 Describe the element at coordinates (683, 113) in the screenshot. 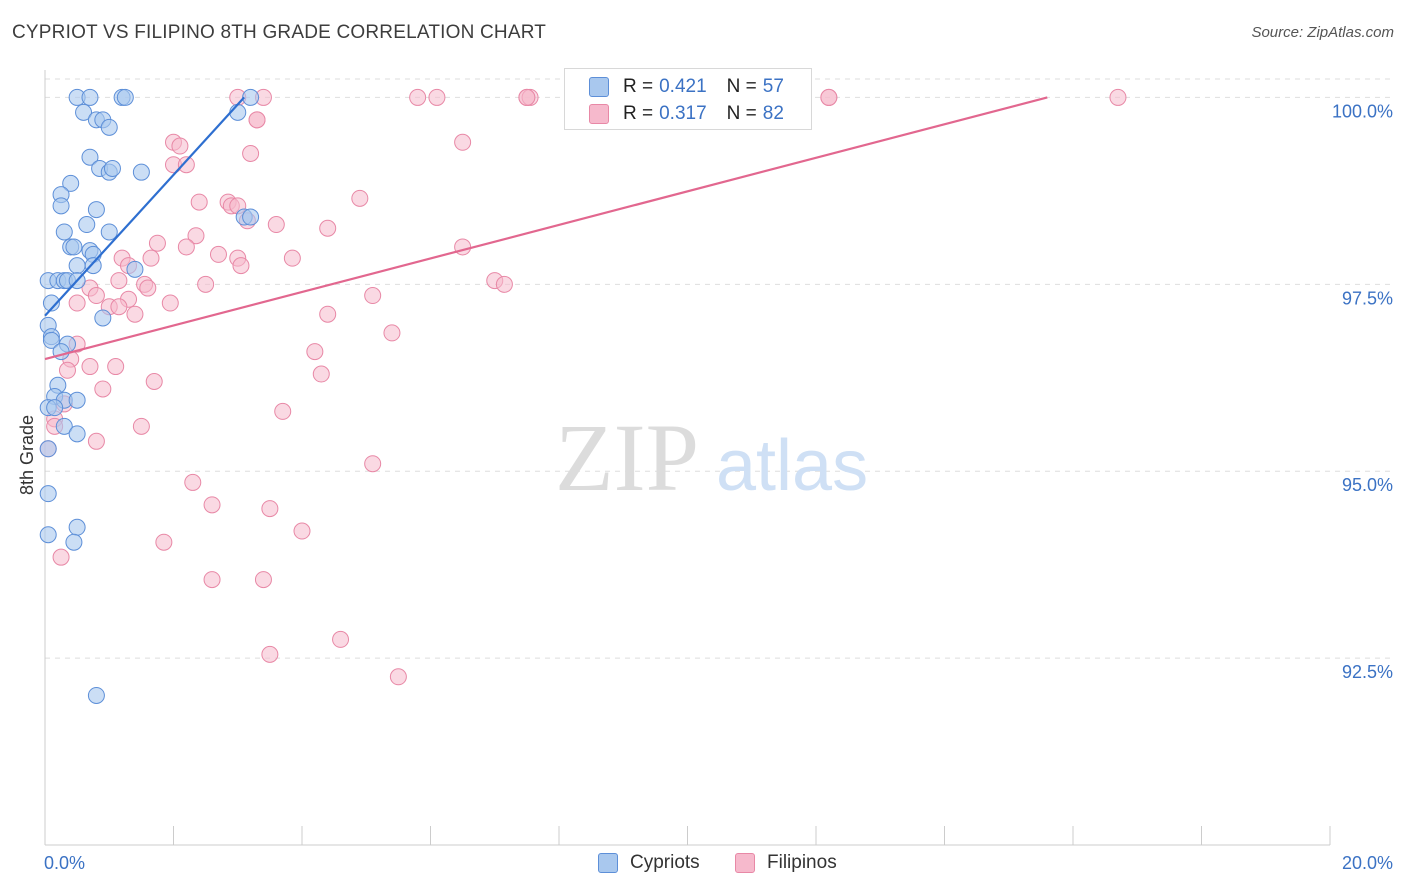

I see `r-value: 0.317` at that location.